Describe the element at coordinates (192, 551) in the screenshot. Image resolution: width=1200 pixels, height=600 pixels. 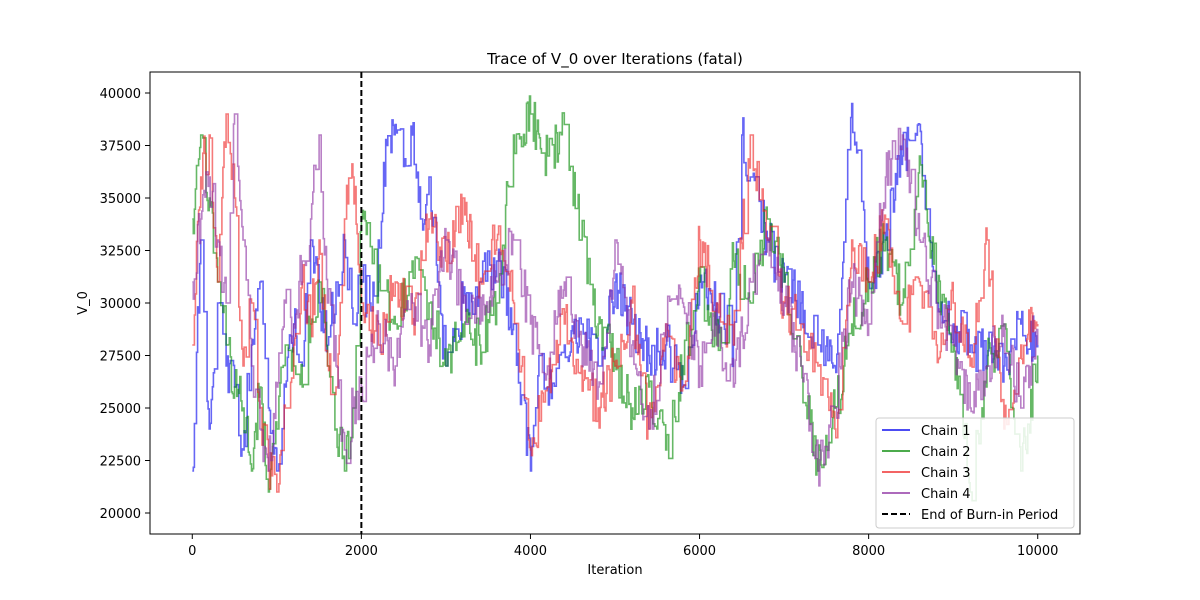
I see `x-tick-label: 0` at that location.